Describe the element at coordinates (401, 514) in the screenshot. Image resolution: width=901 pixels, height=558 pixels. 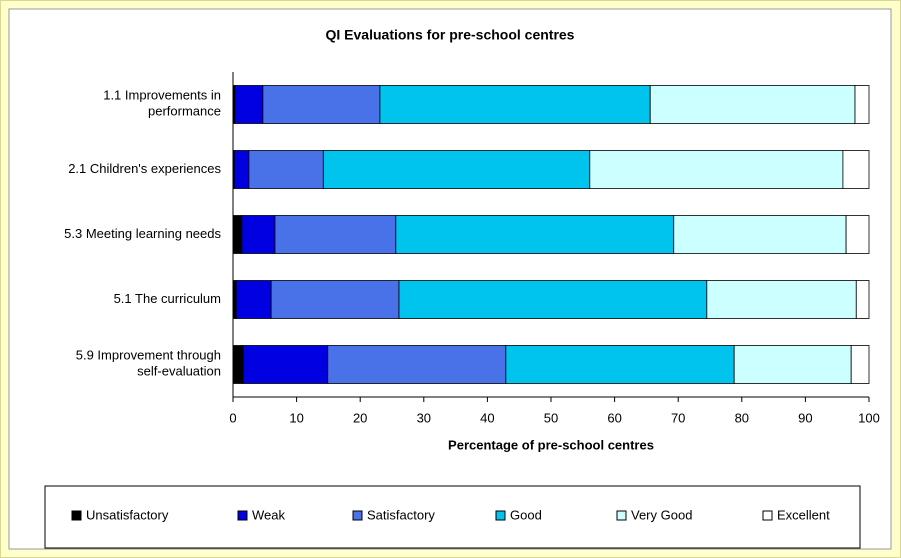
I see `legend-label: Satisfactory` at that location.